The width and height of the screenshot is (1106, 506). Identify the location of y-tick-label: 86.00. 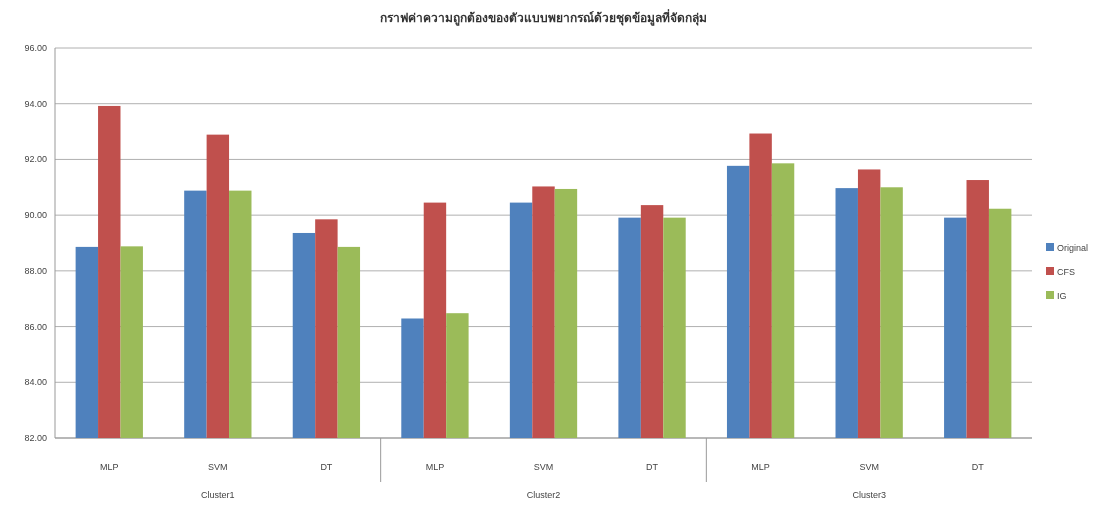
(35, 326).